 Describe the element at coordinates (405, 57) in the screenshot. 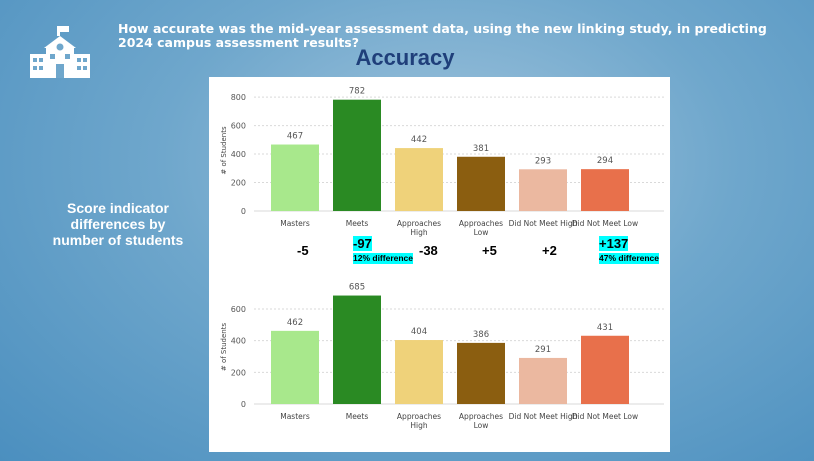

I see `page-title: Accuracy` at that location.